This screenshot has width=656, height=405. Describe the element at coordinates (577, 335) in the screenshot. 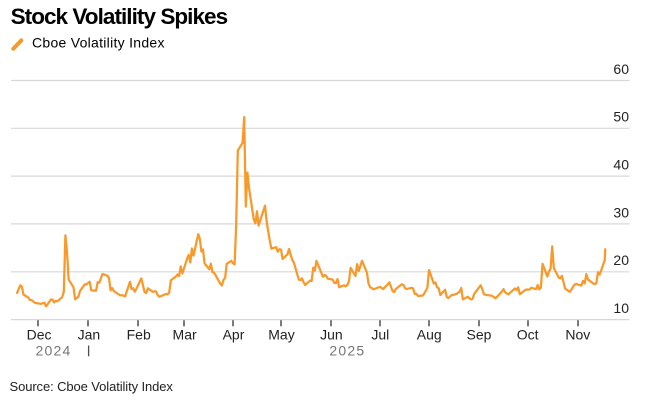

I see `svg-text: Nov` at that location.